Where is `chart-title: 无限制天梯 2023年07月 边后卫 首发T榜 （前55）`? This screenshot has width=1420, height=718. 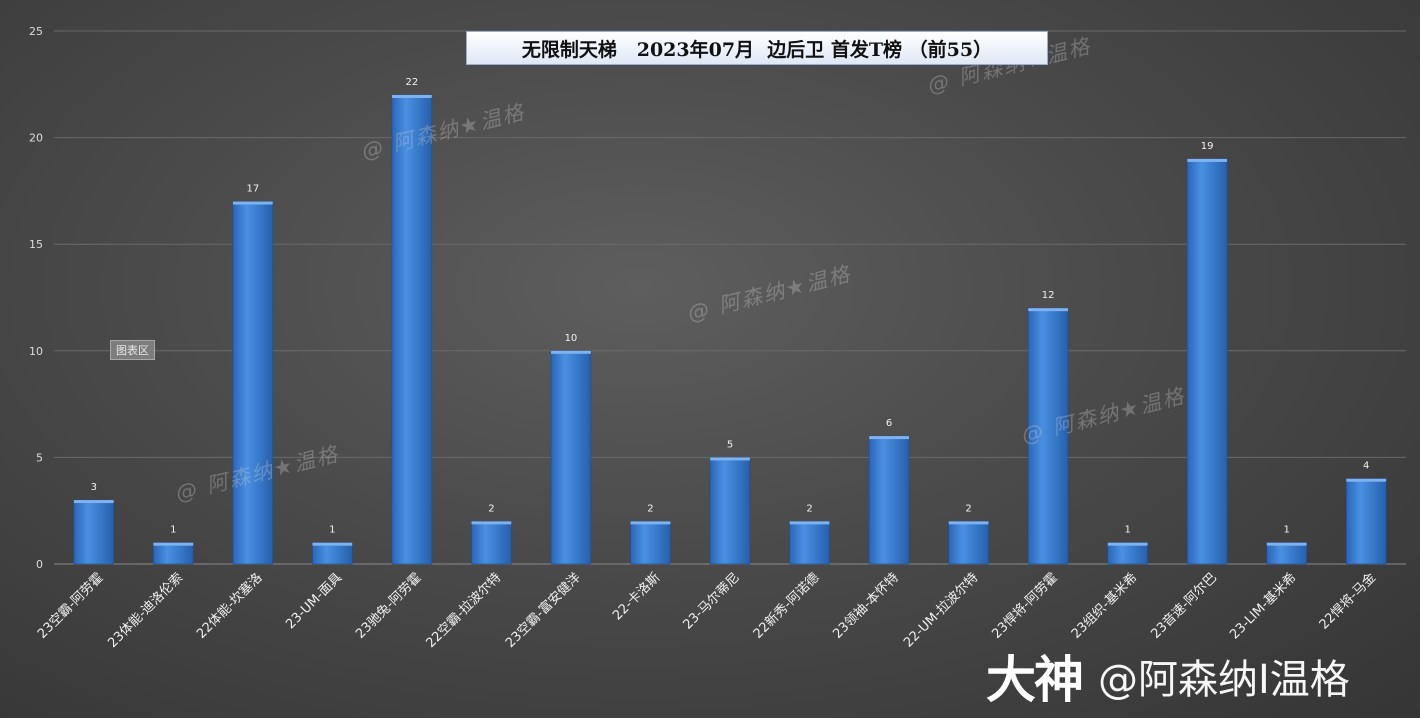
chart-title: 无限制天梯 2023年07月 边后卫 首发T榜 （前55） is located at coordinates (757, 49).